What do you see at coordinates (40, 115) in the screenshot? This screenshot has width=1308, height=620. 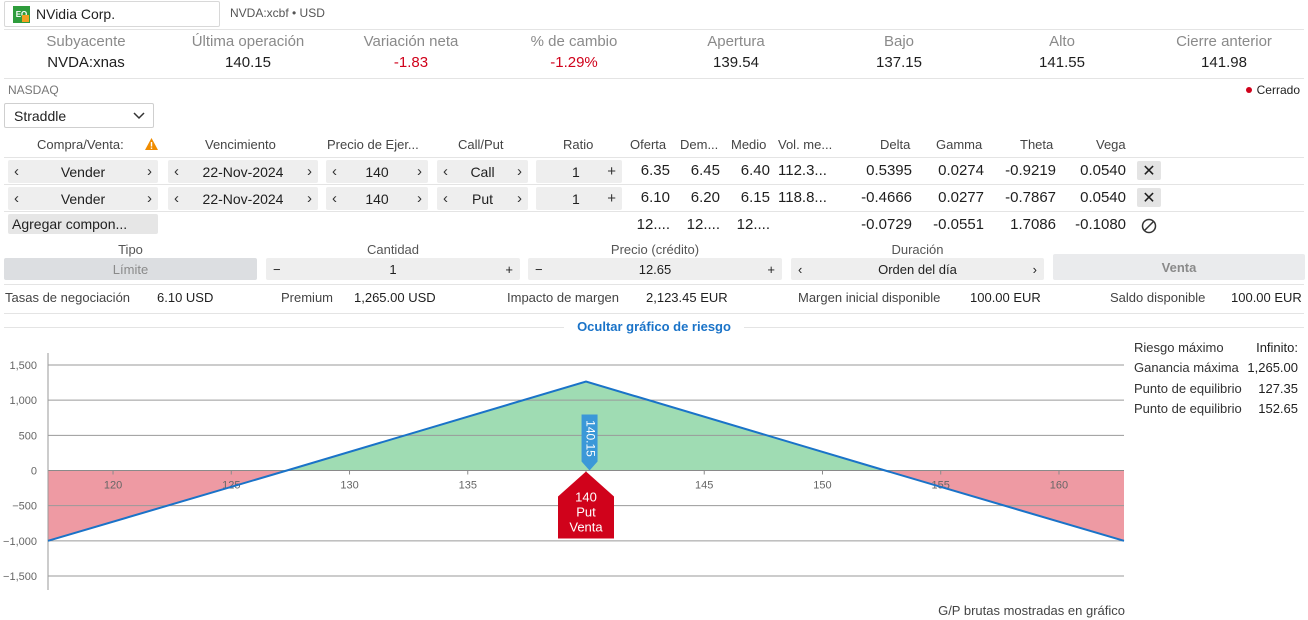 I see `strategy-select-value: Straddle` at bounding box center [40, 115].